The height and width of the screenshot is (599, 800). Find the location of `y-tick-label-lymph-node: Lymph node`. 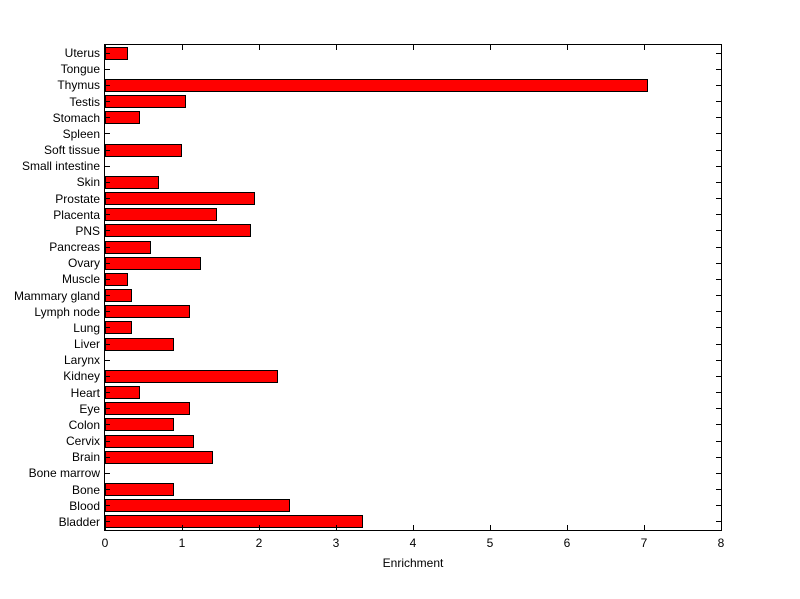

y-tick-label-lymph-node: Lymph node is located at coordinates (67, 311).